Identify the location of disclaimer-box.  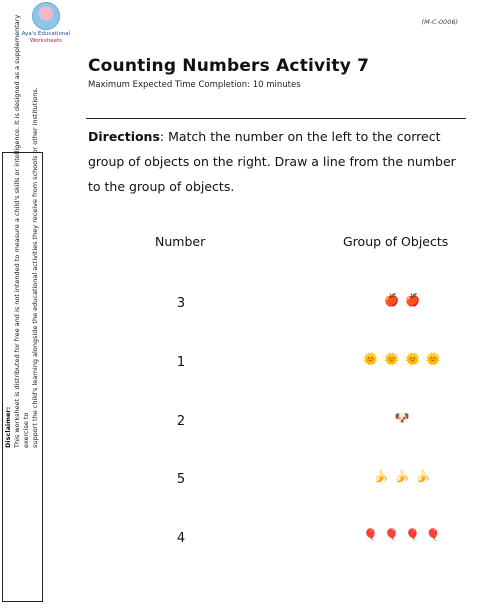
(22, 377).